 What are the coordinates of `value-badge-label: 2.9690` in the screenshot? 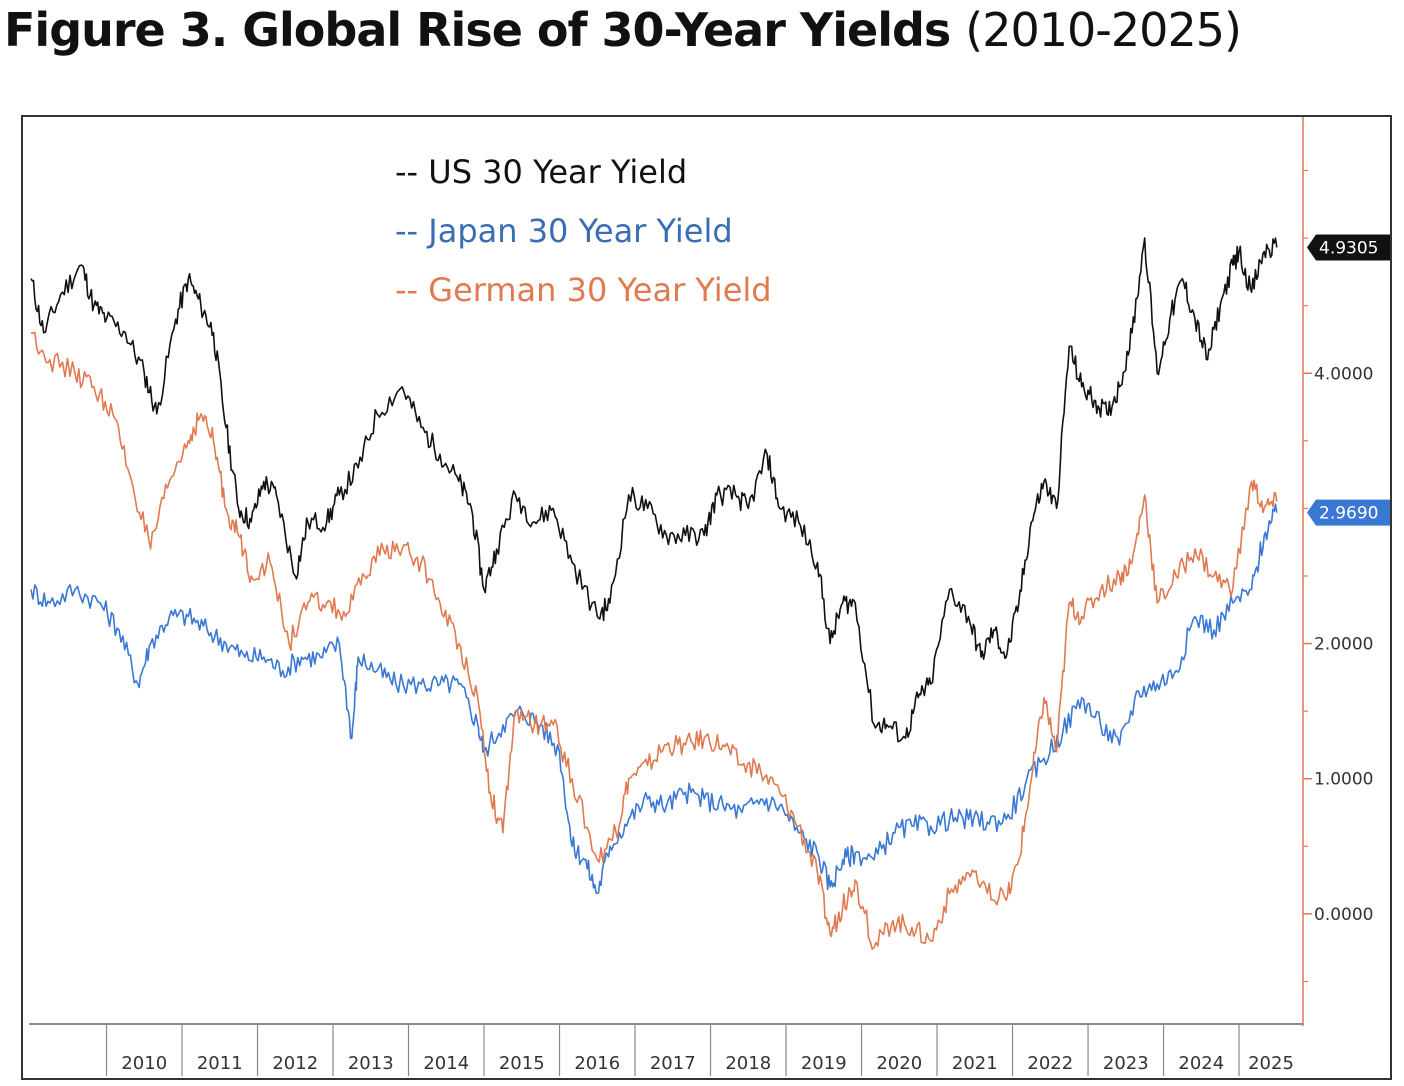 It's located at (1348, 514).